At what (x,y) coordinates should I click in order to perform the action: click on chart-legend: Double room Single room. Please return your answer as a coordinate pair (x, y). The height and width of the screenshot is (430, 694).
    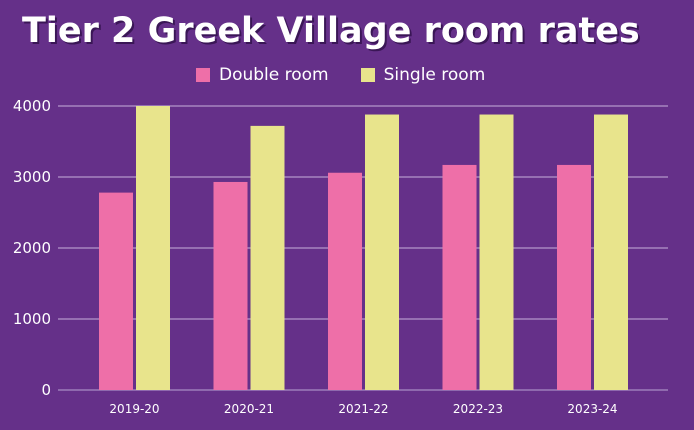
    Looking at the image, I should click on (356, 75).